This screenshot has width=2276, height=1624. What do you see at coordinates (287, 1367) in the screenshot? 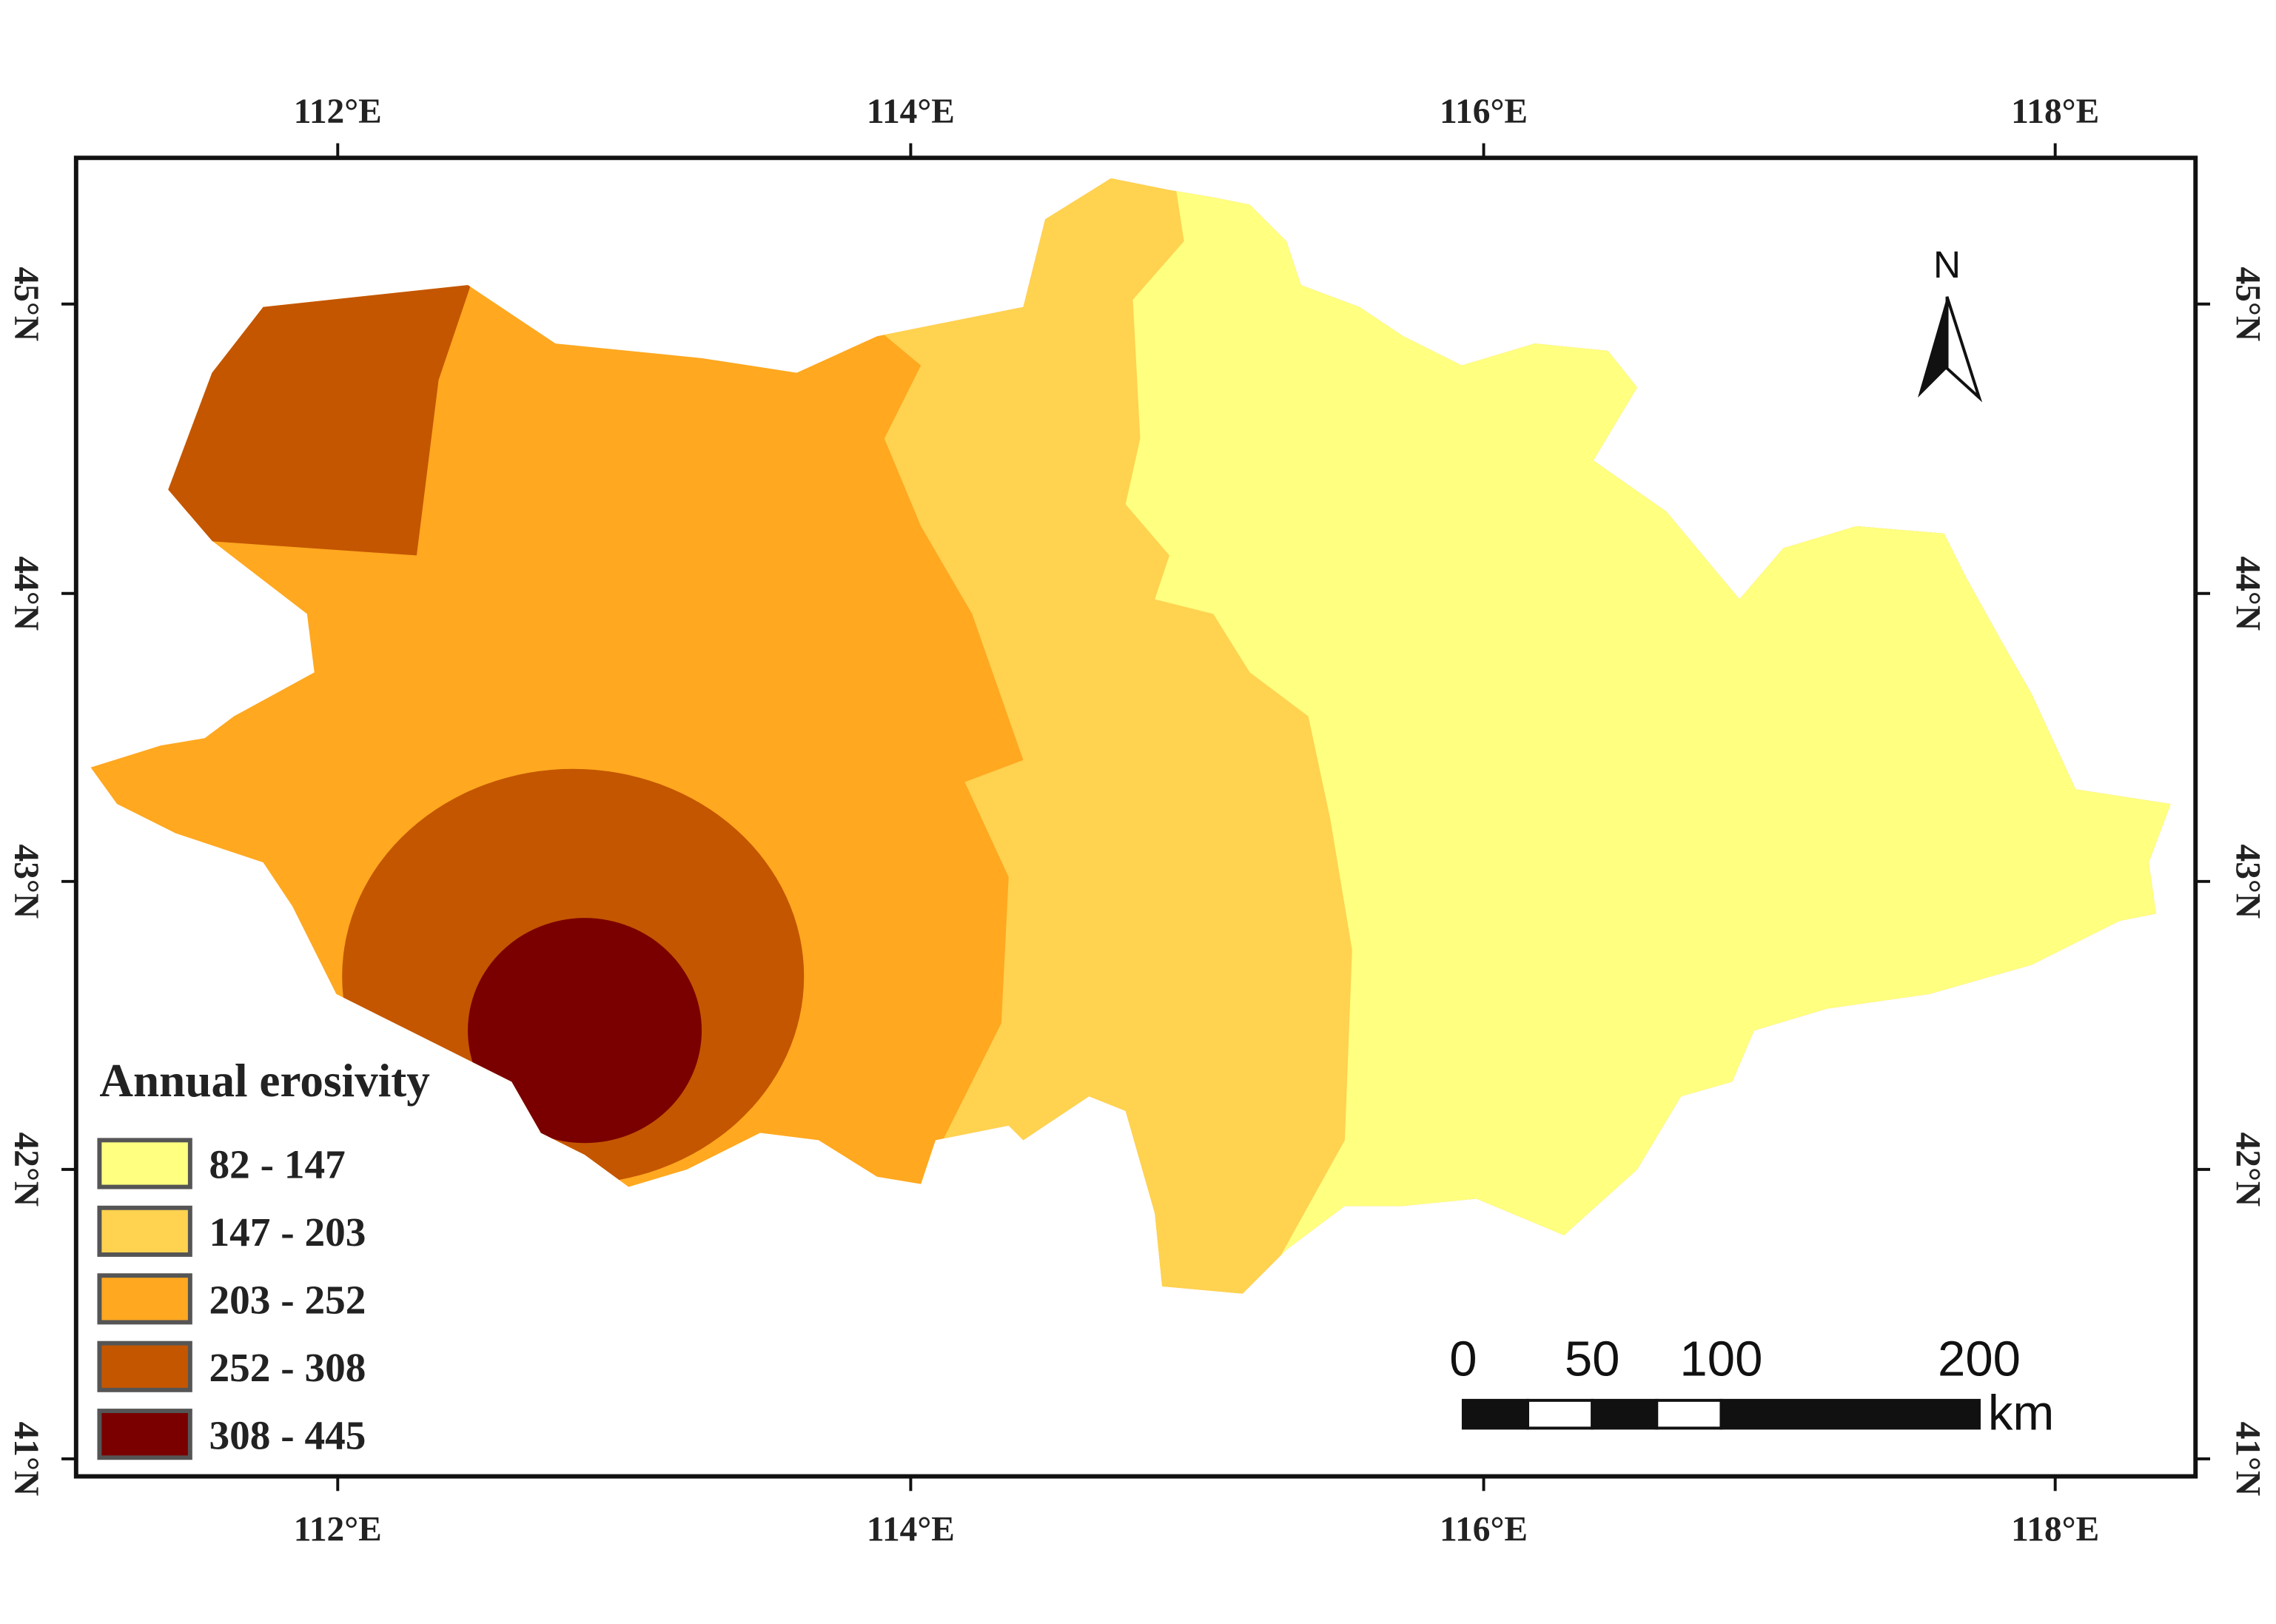
I see `legend-label: 252 - 308` at bounding box center [287, 1367].